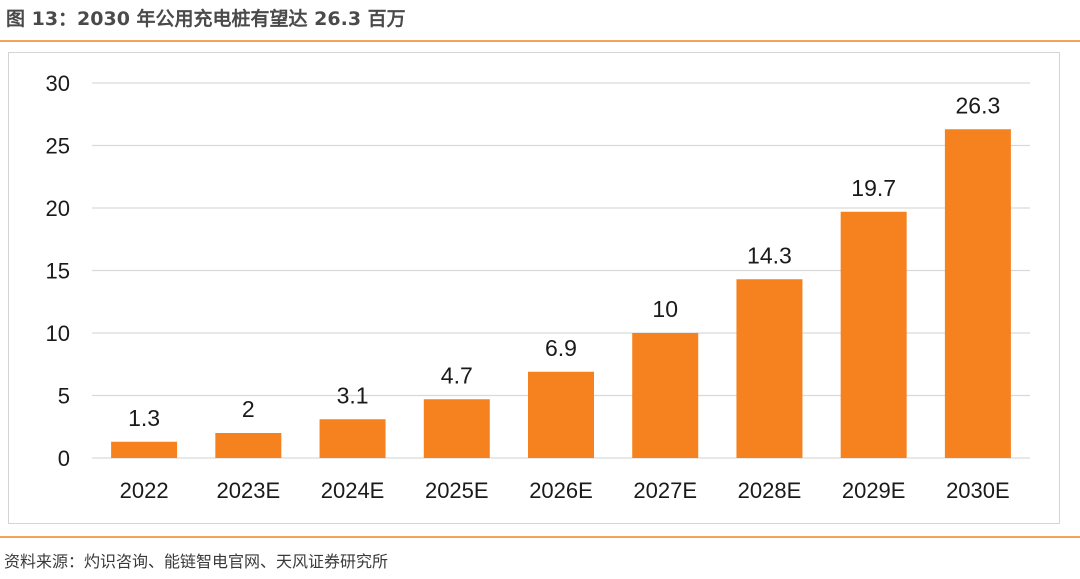  Describe the element at coordinates (665, 309) in the screenshot. I see `data-label-2027e: 10` at that location.